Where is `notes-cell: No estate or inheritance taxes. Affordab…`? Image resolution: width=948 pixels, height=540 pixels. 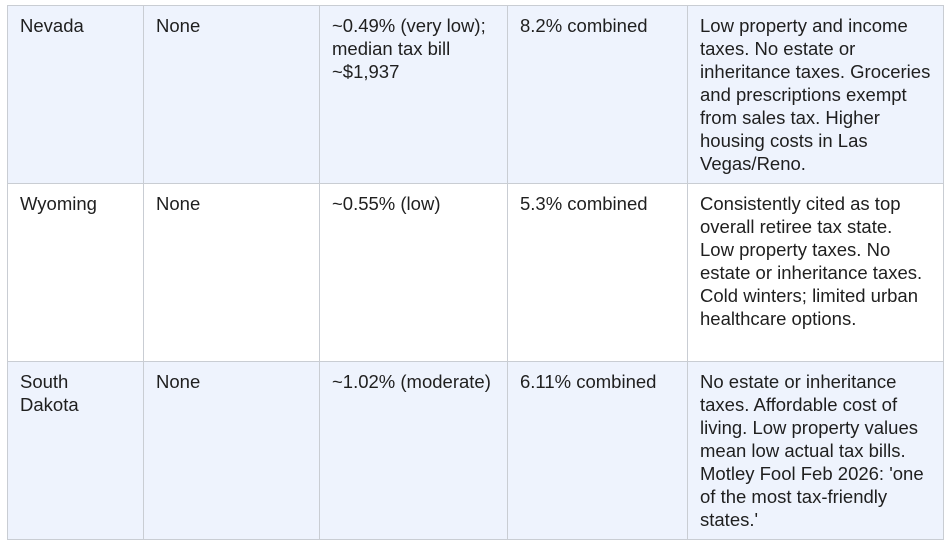 notes-cell: No estate or inheritance taxes. Affordab… is located at coordinates (815, 450).